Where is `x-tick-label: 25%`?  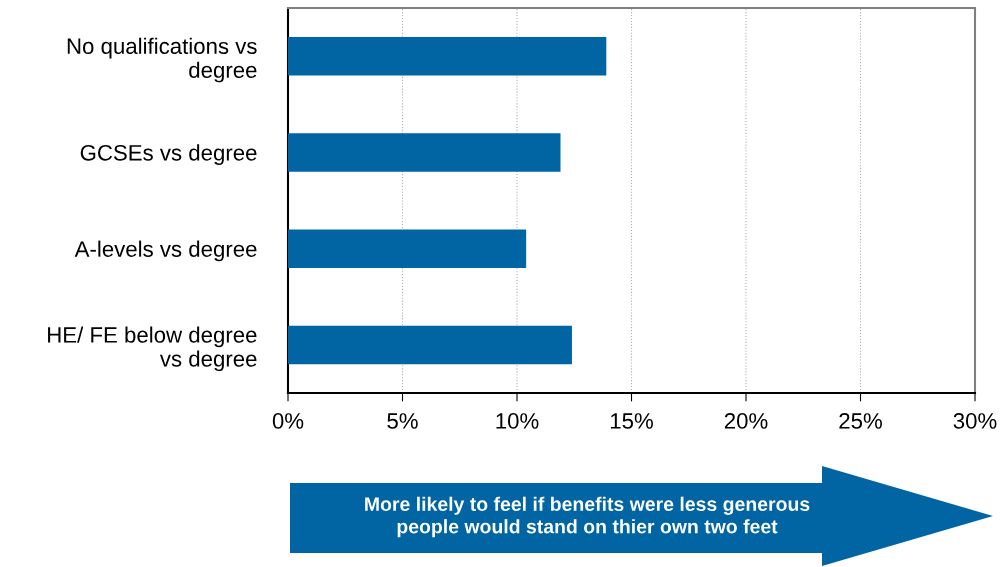 x-tick-label: 25% is located at coordinates (860, 421).